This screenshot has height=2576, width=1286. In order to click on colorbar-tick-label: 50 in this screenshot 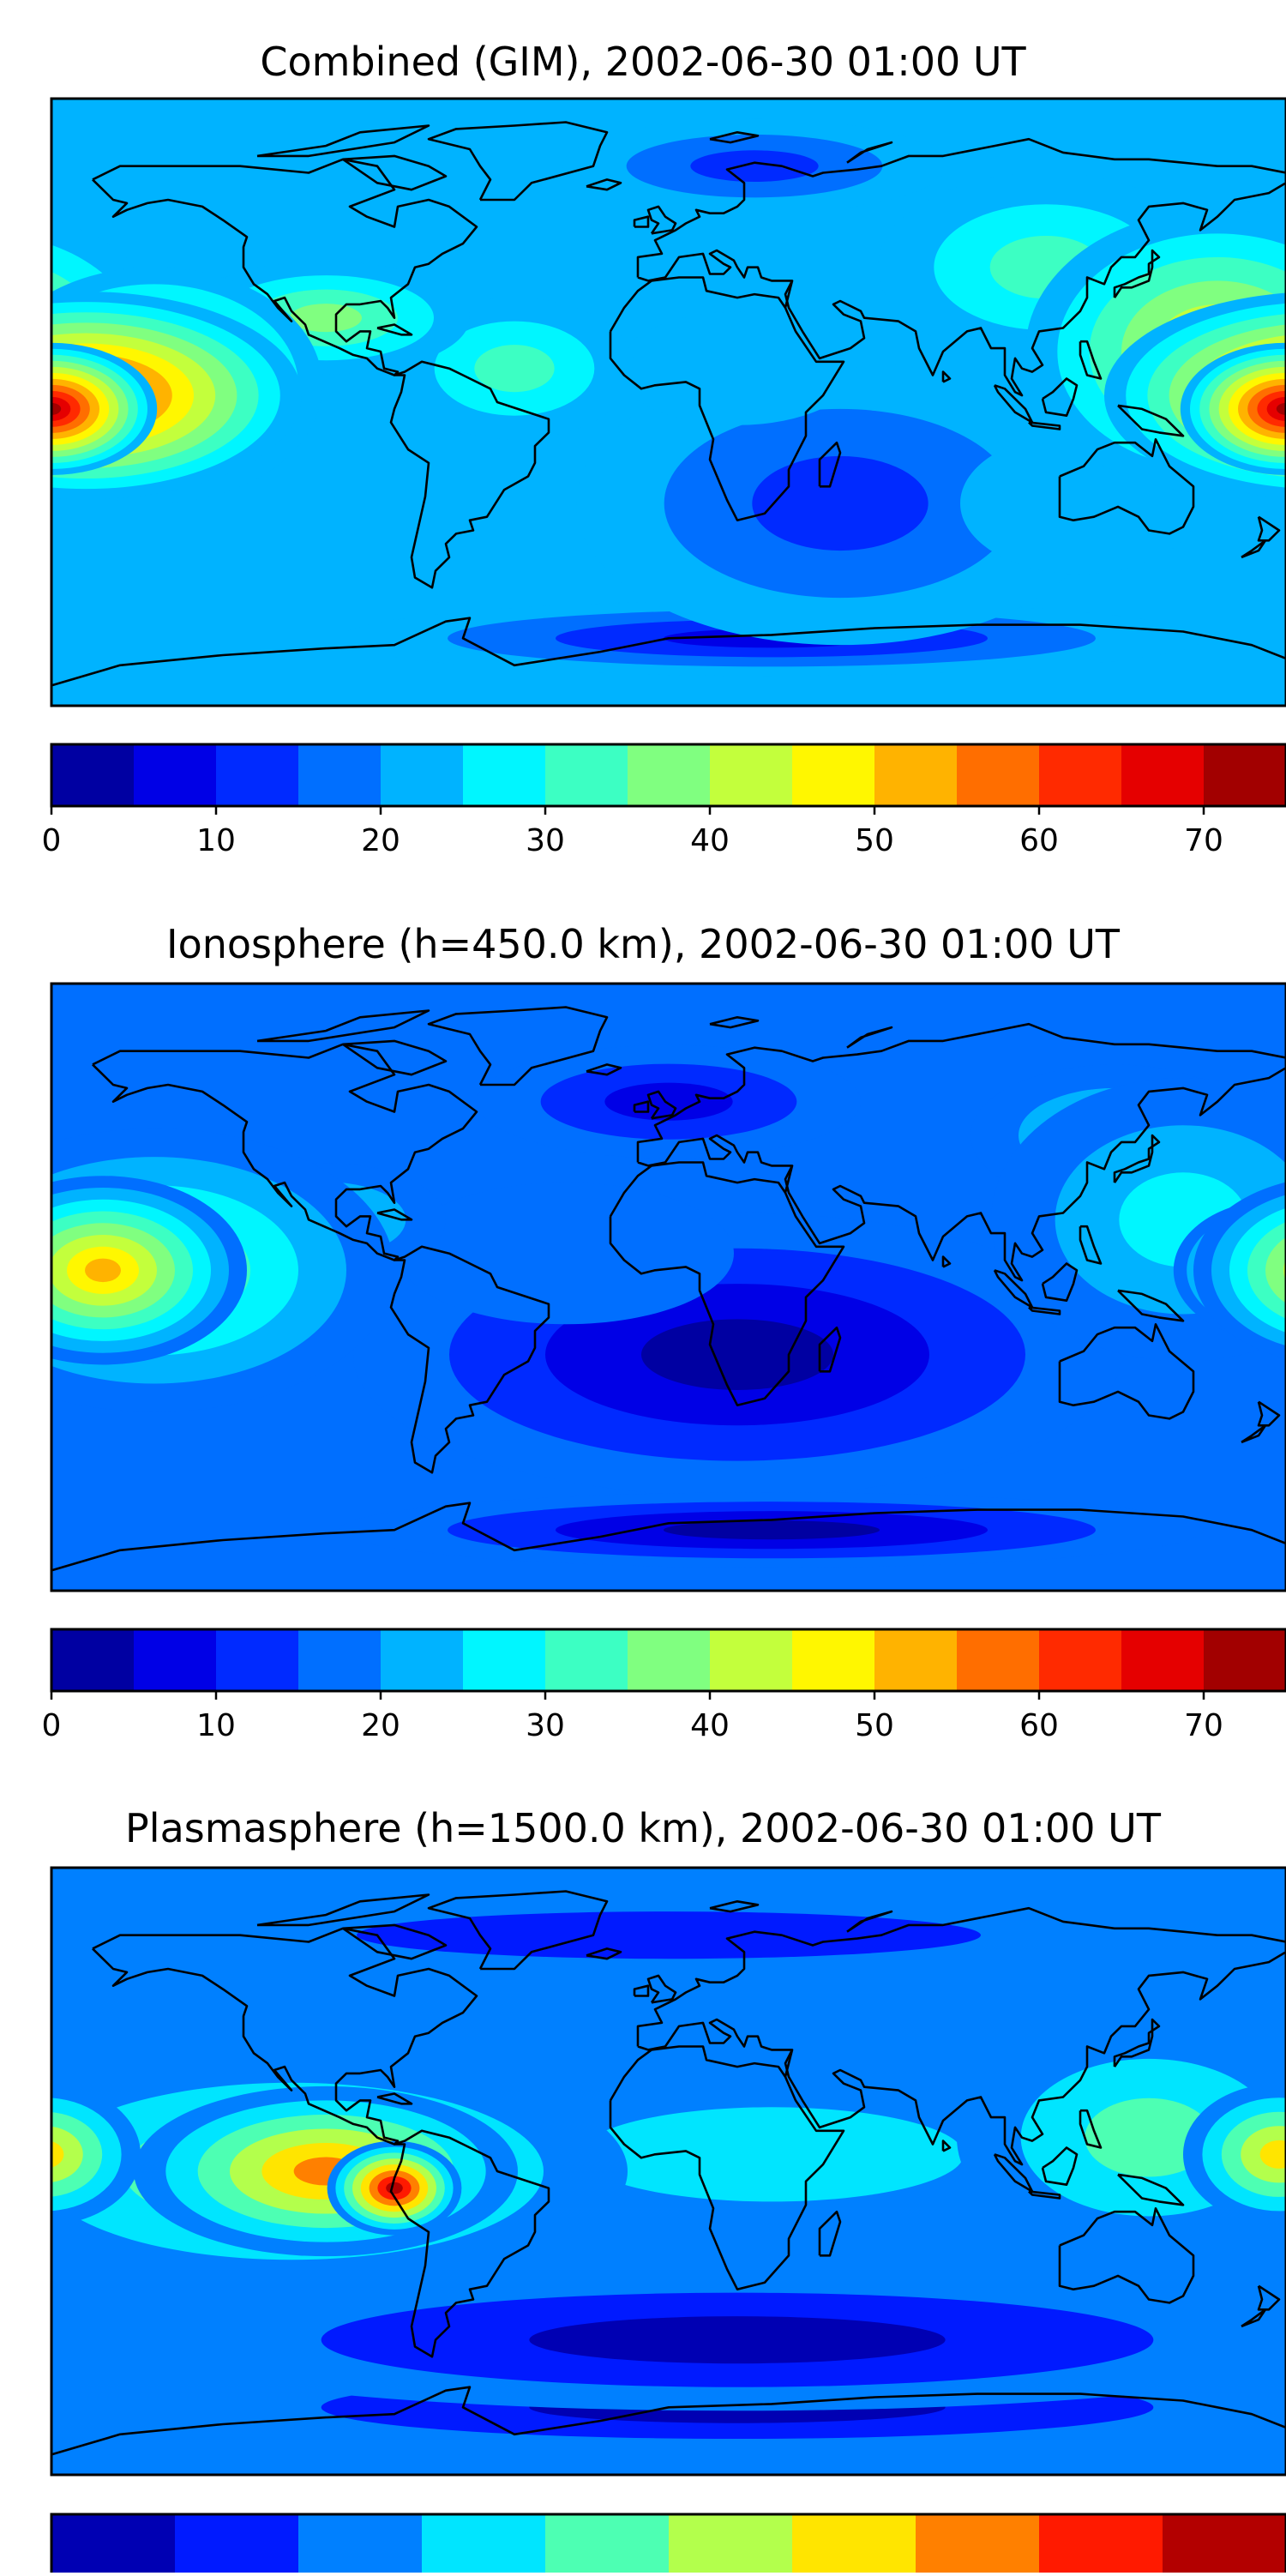, I will do `click(874, 1725)`.